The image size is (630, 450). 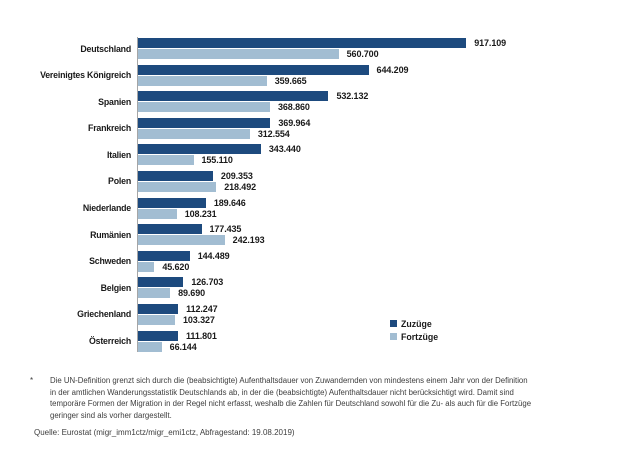 What do you see at coordinates (32, 380) in the screenshot?
I see `footnote-marker: *` at bounding box center [32, 380].